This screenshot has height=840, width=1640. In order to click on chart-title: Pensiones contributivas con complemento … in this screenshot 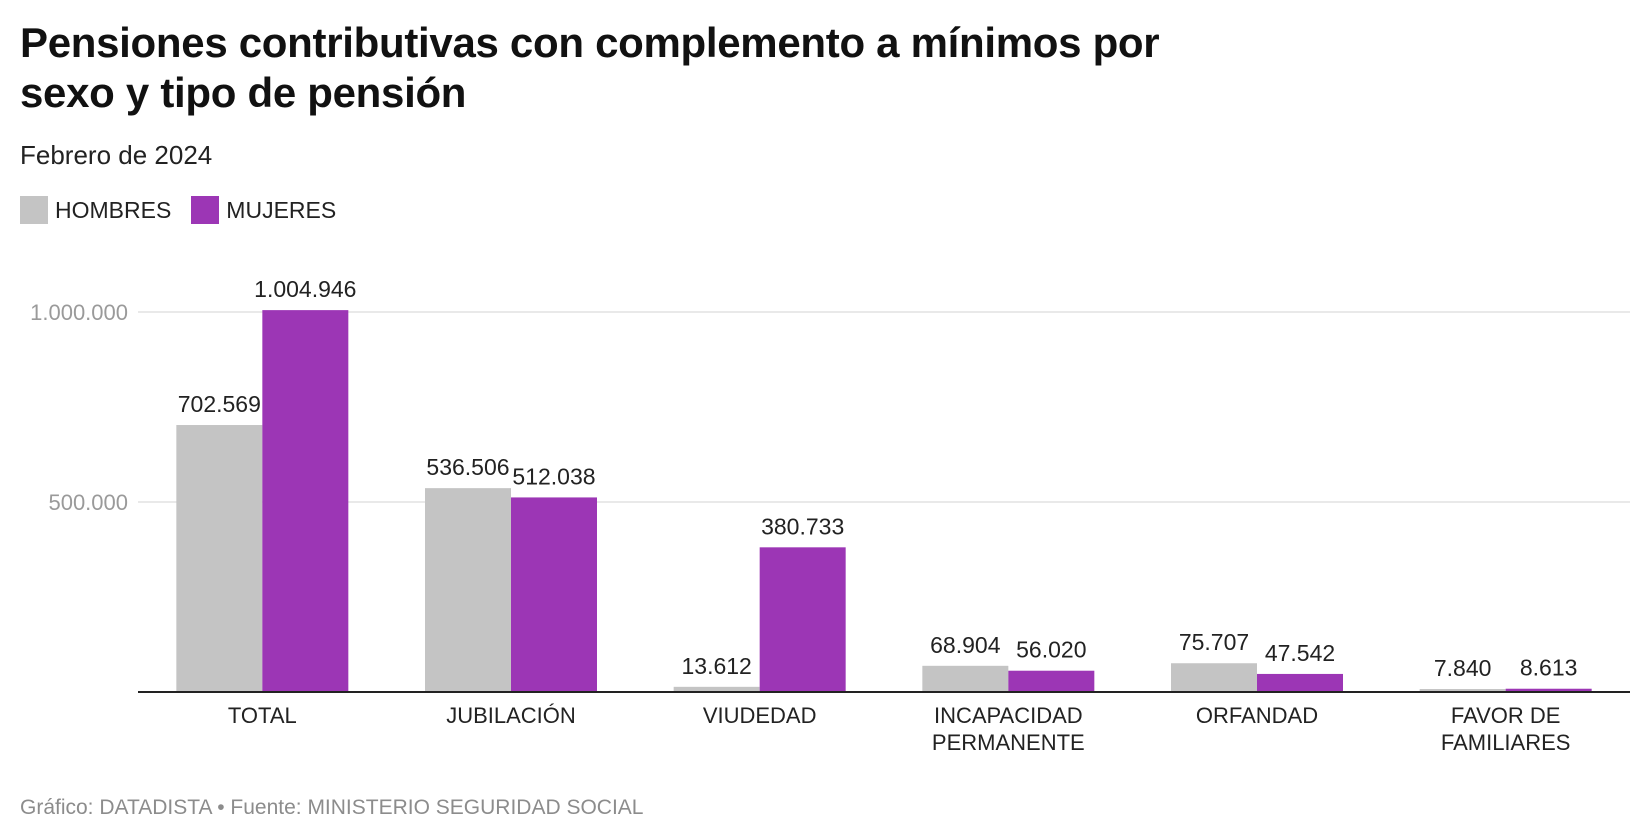, I will do `click(590, 67)`.